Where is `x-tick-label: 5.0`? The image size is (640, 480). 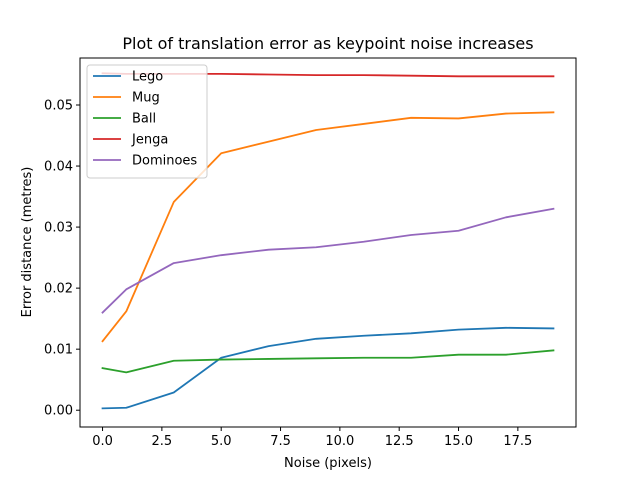 x-tick-label: 5.0 is located at coordinates (221, 441).